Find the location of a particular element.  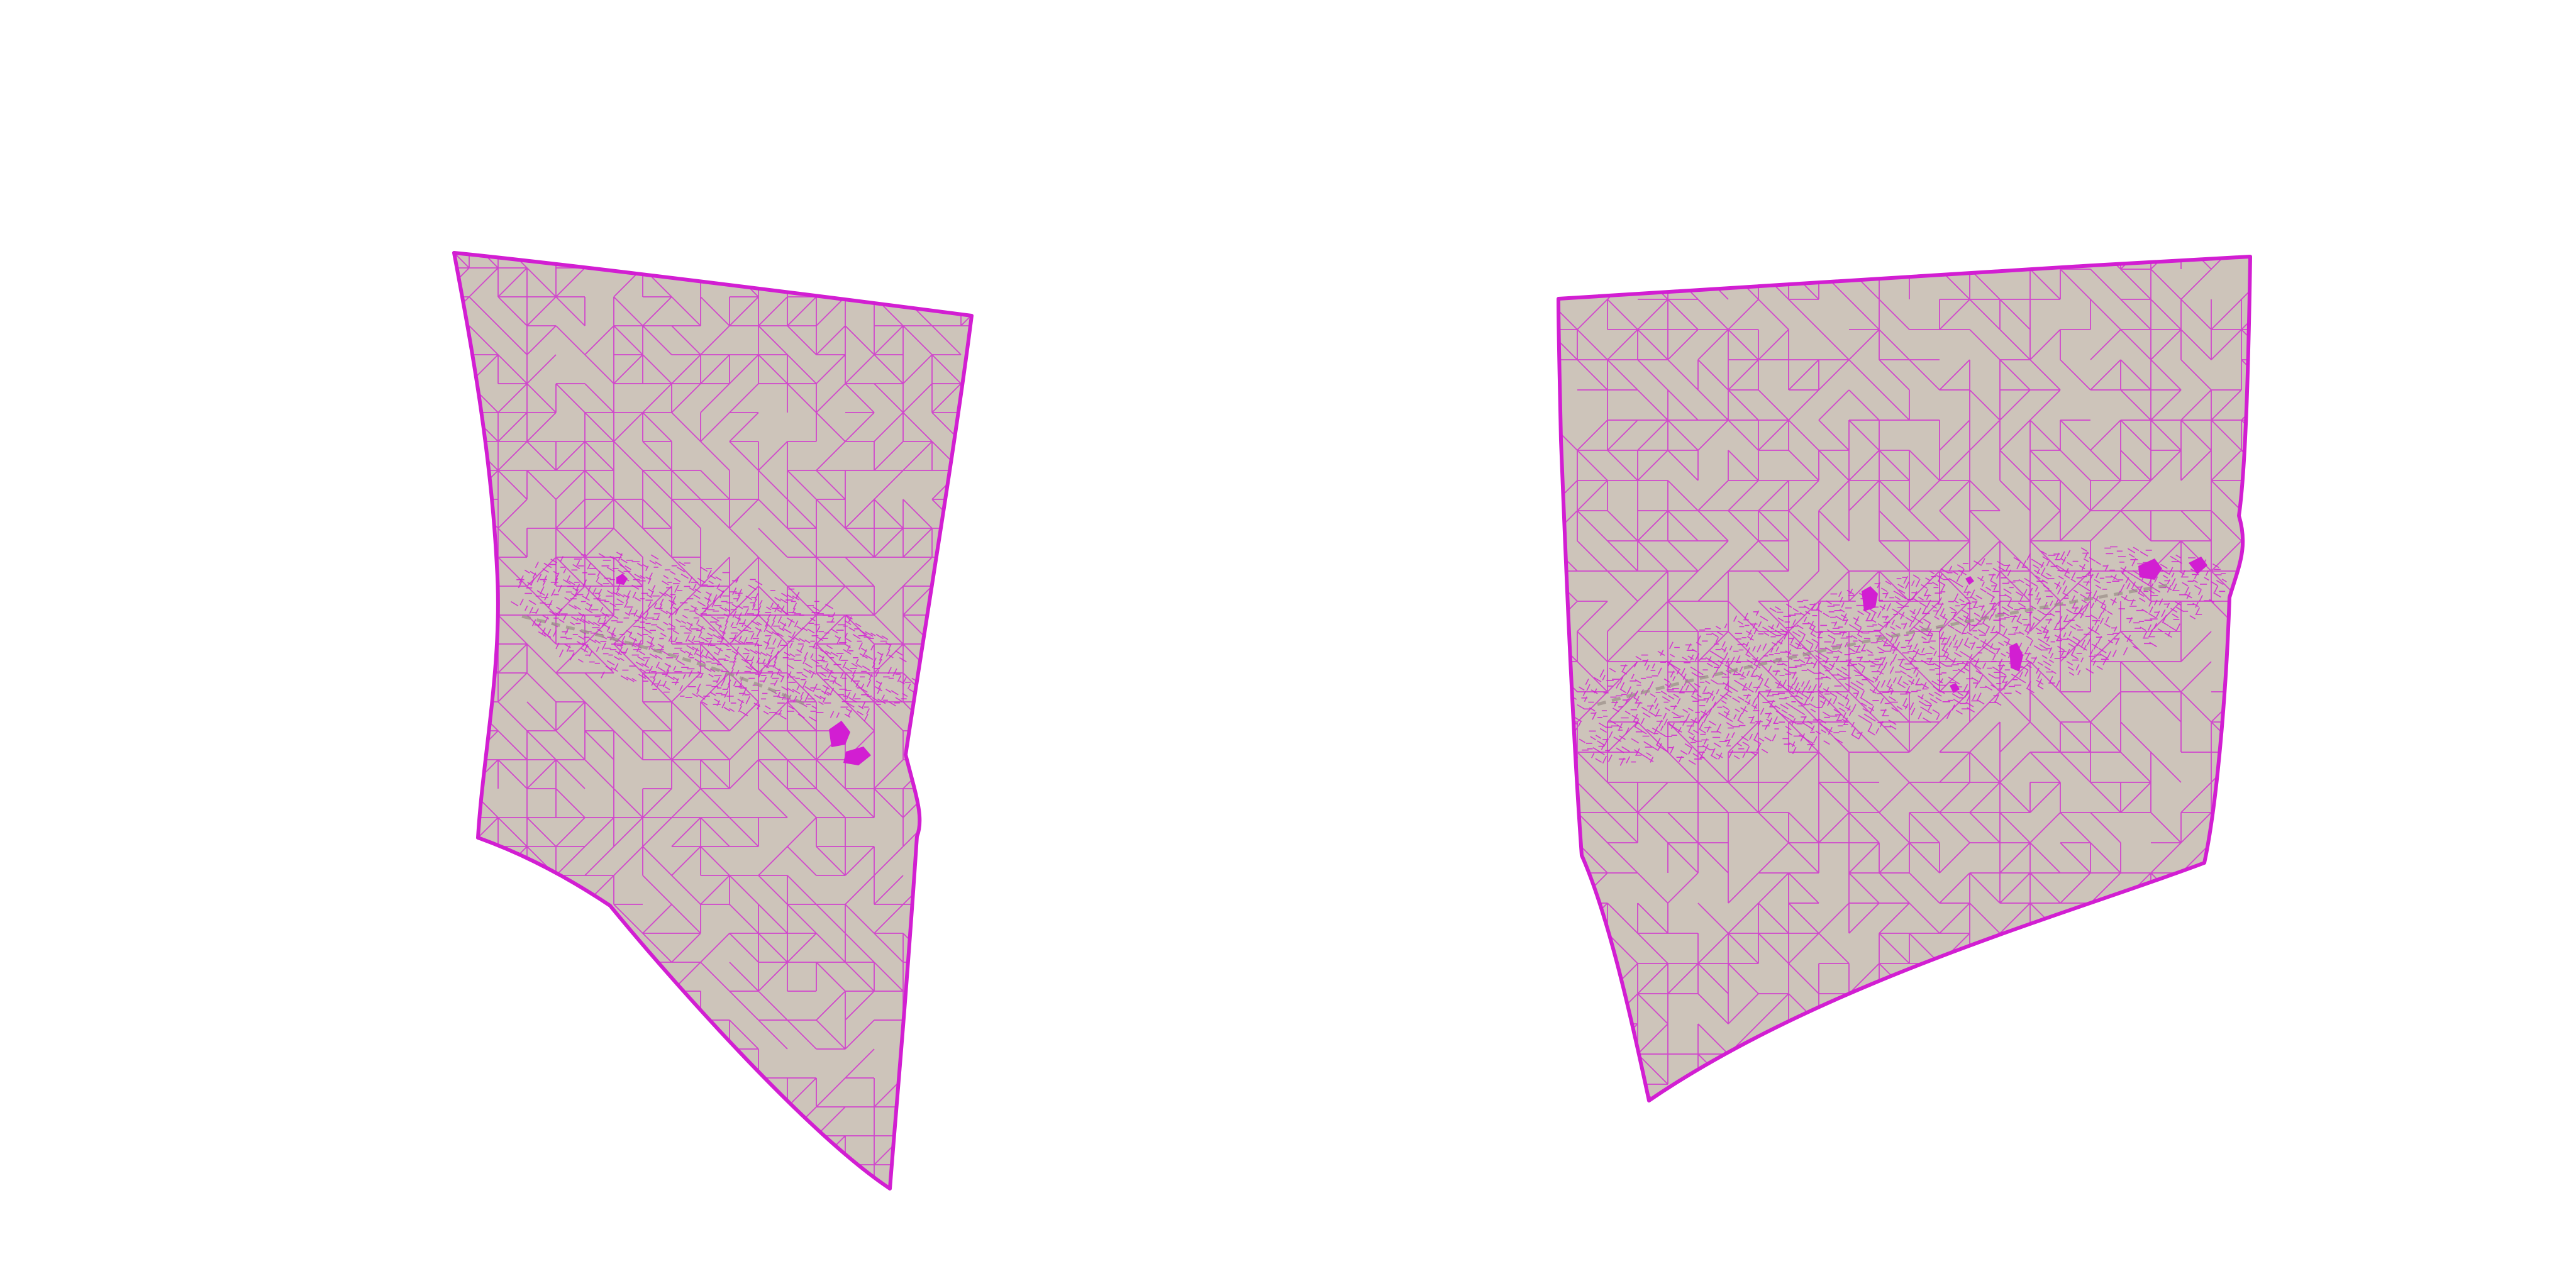

defect-blobs-right is located at coordinates (2034, 625).